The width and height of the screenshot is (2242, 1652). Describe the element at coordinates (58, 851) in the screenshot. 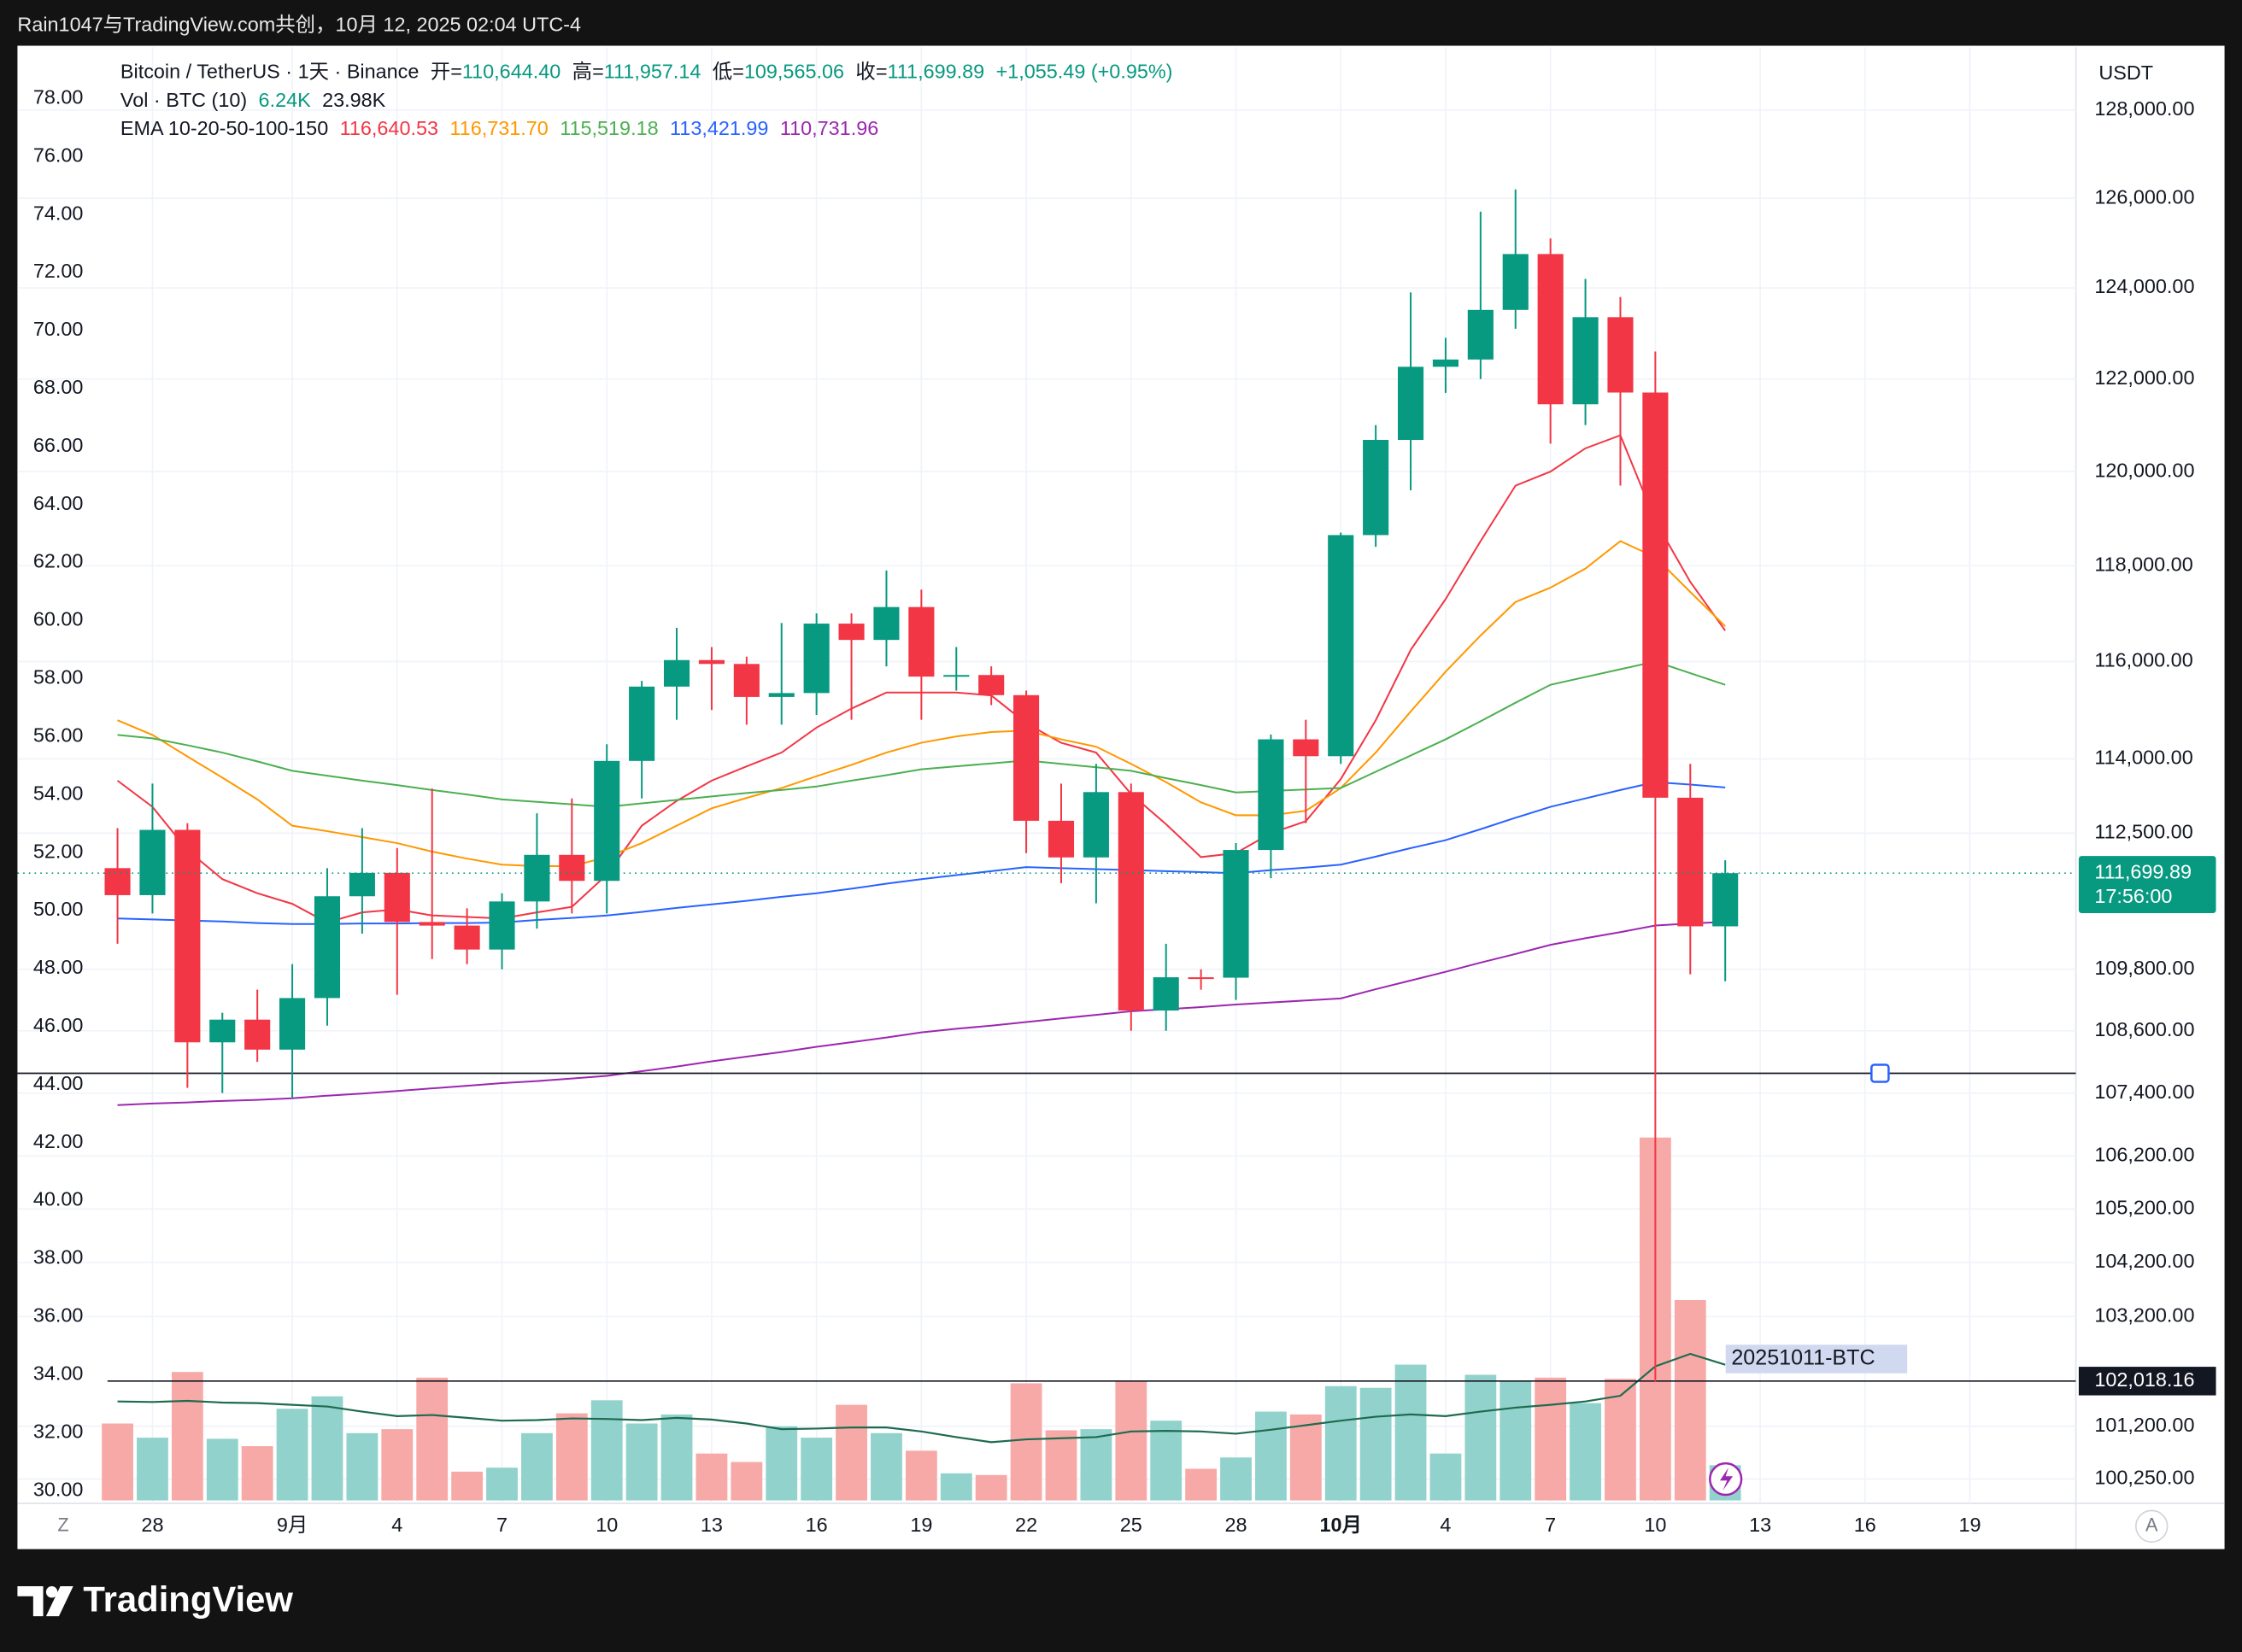

I see `y2-tick-label: 52.00` at that location.